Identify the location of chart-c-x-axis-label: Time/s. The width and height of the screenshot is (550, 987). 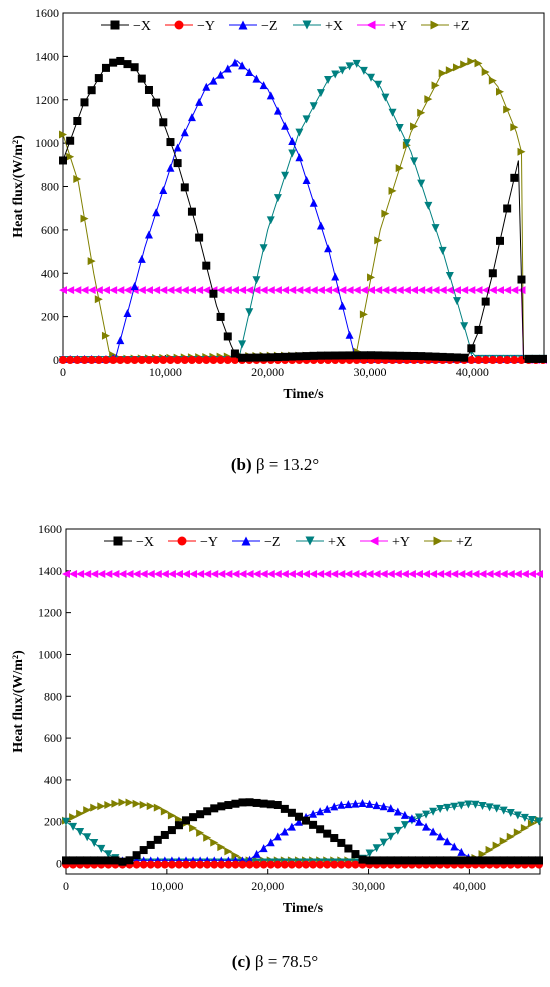
(303, 908).